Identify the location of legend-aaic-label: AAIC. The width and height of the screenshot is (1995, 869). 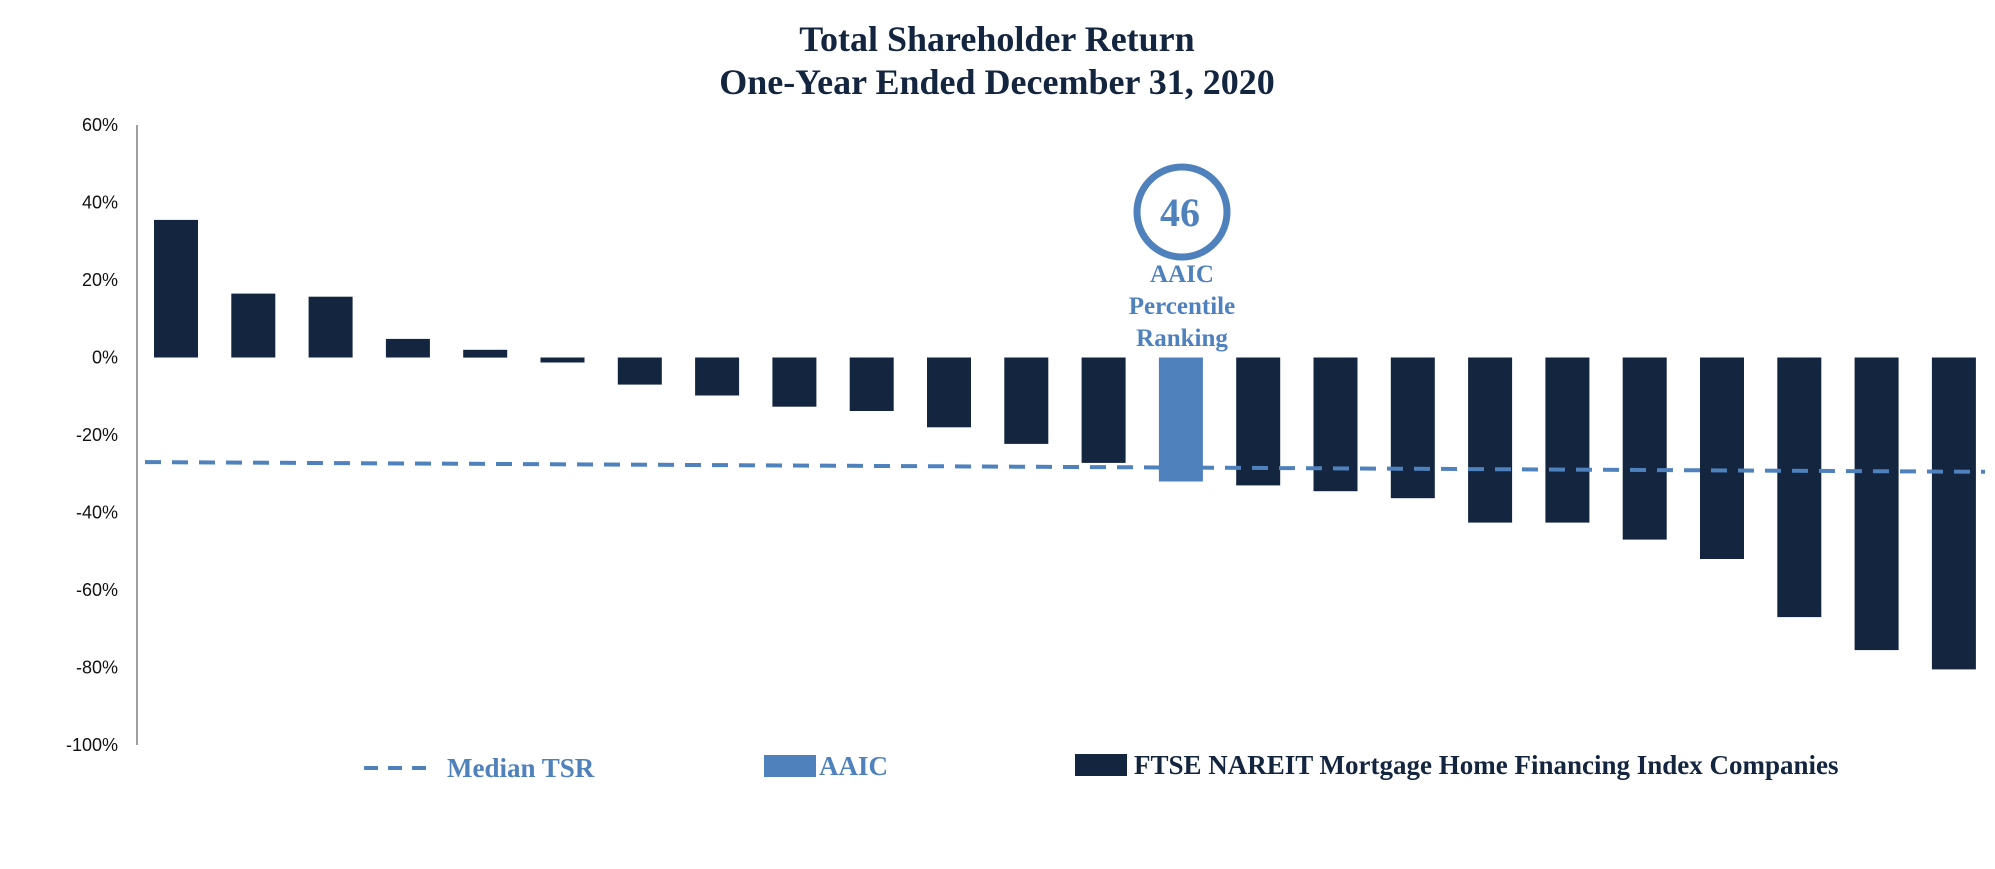
(853, 766).